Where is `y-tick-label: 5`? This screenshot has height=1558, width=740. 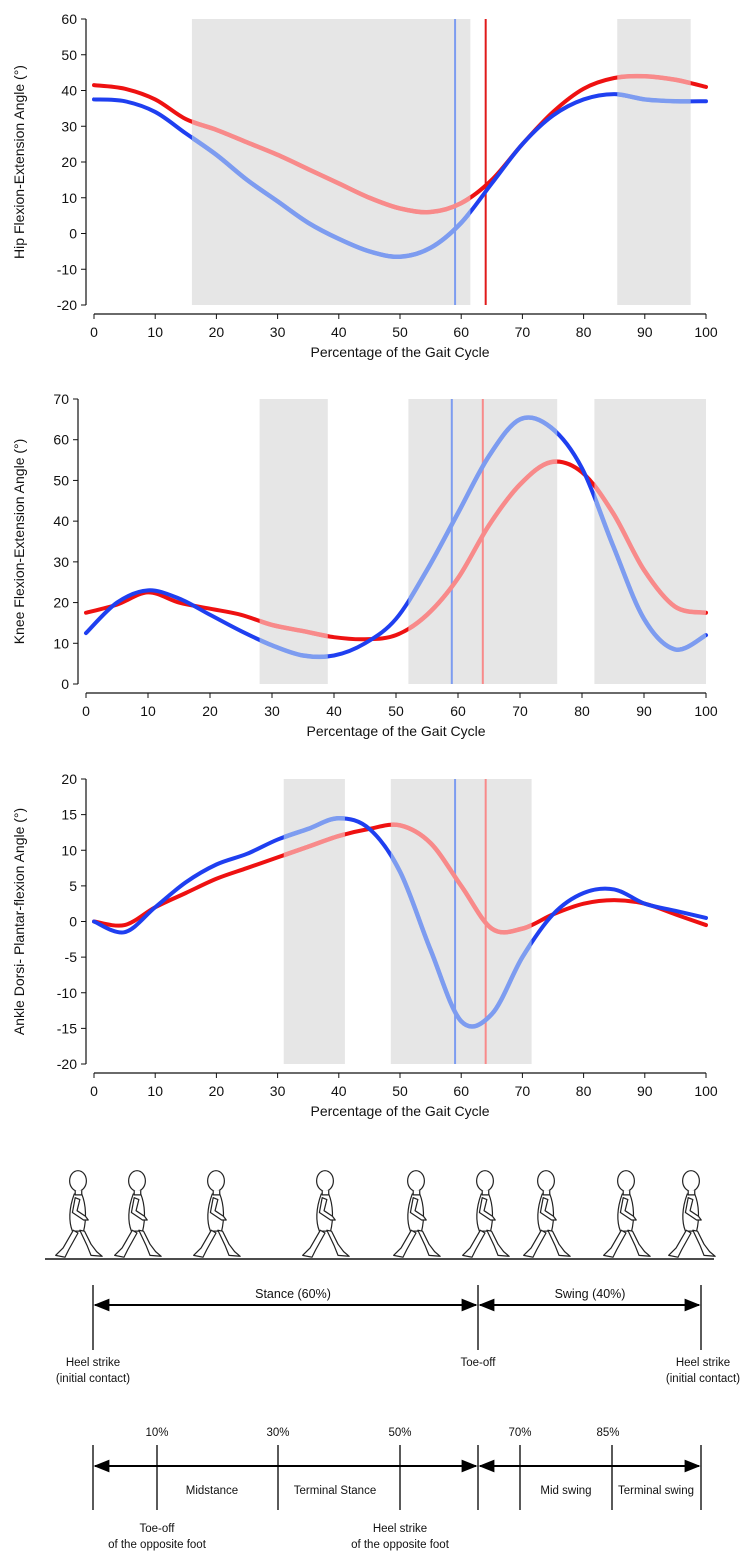 y-tick-label: 5 is located at coordinates (73, 886).